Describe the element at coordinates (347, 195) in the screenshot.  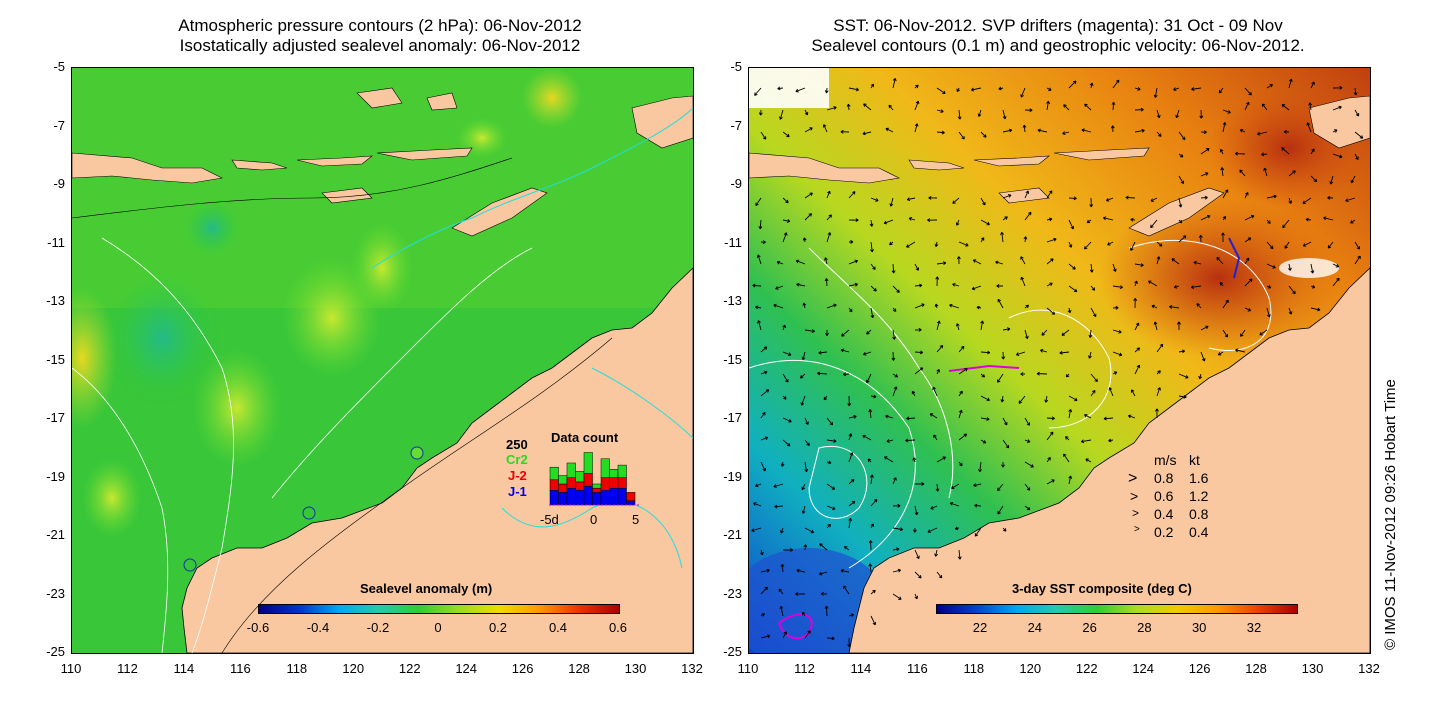
I see `sumba-island` at that location.